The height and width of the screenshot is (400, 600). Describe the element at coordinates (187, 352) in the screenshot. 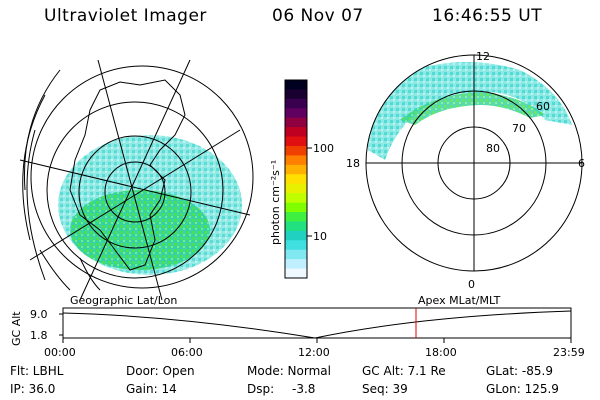

I see `x-tick-0600: 06:00` at that location.